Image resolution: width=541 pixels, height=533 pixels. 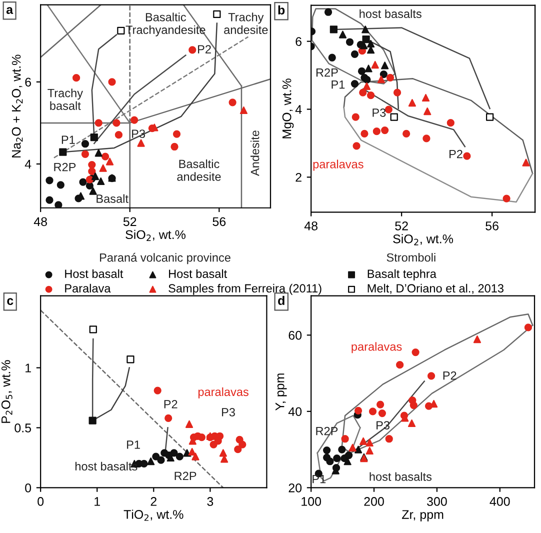 What do you see at coordinates (295, 411) in the screenshot?
I see `y-tick-label: 40` at bounding box center [295, 411].